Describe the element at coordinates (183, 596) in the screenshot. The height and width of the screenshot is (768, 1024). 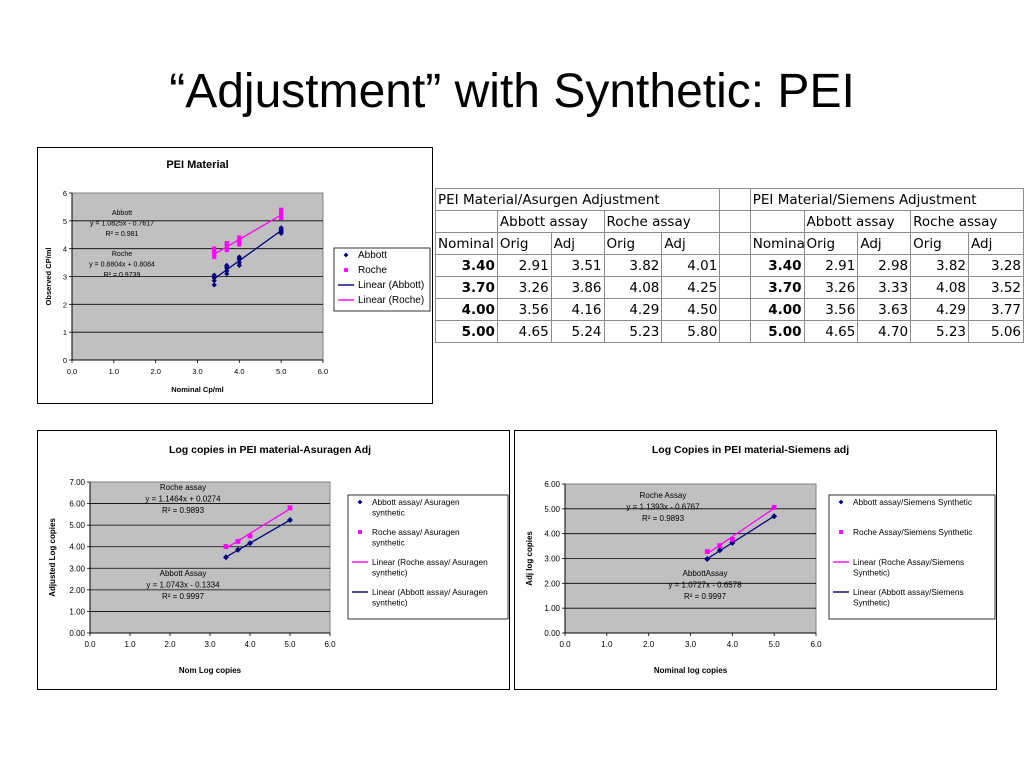
I see `trendline-annotation: R² = 0.9997` at that location.